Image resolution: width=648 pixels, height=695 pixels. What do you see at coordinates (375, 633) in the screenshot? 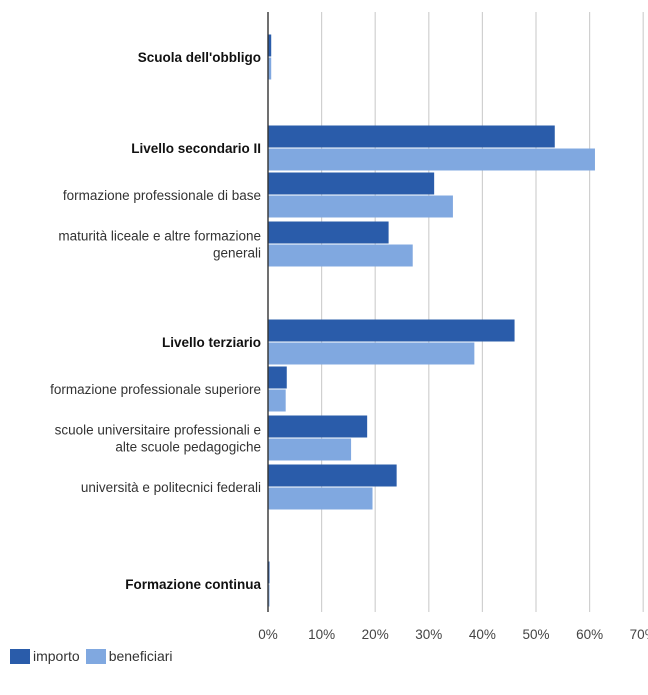
I see `x-tick-label: 20%` at bounding box center [375, 633].